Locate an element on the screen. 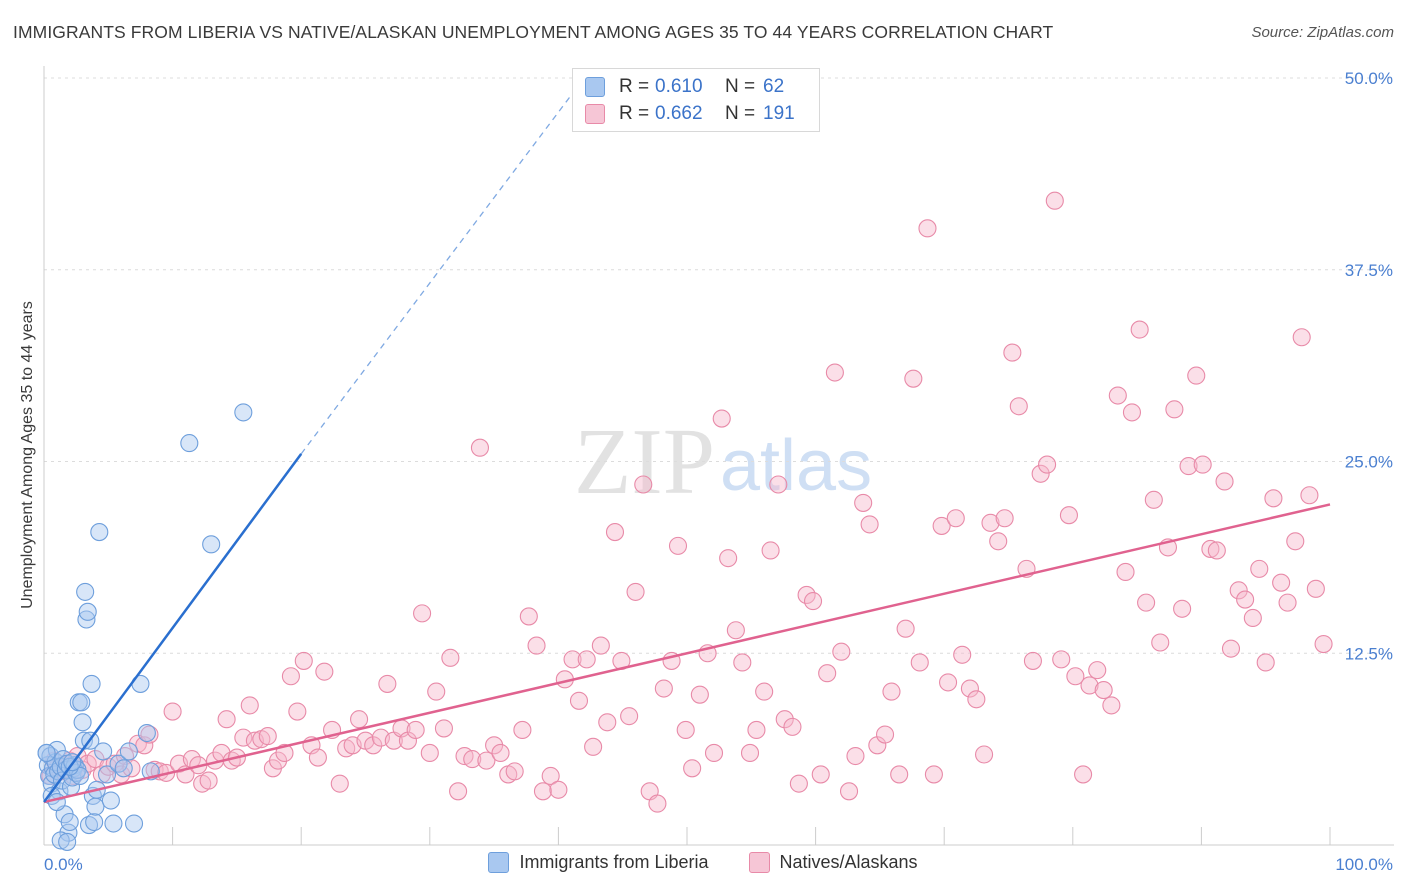  y-tick-label: 12.5% is located at coordinates (1369, 653).